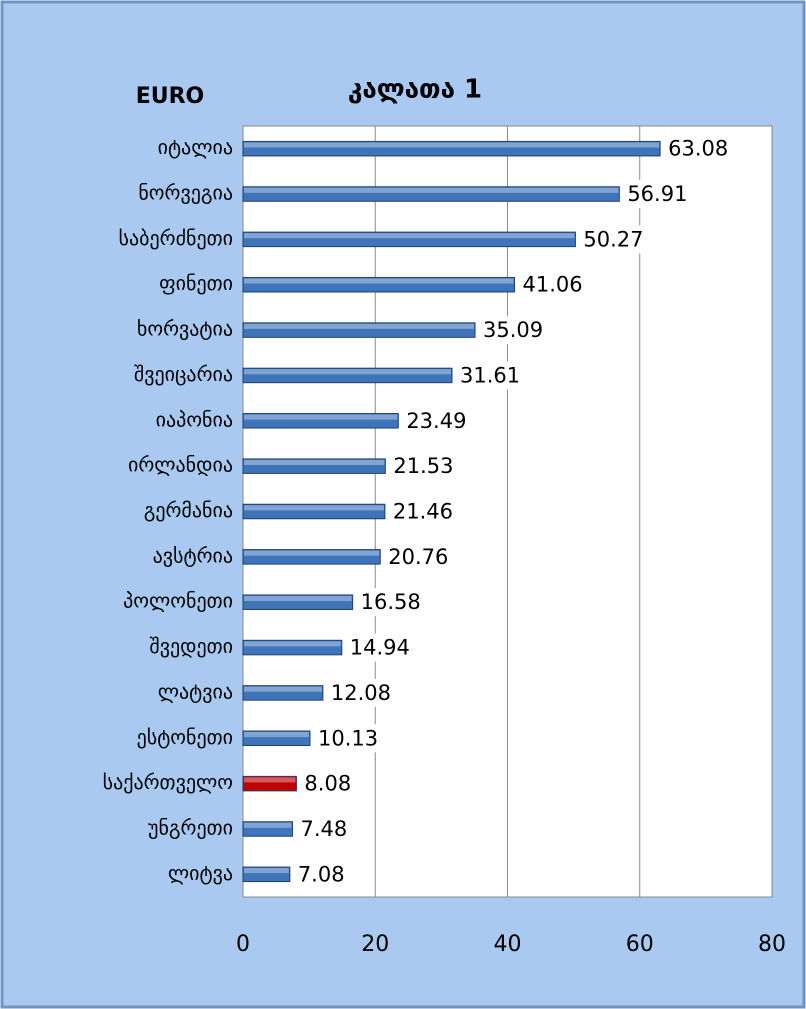  I want to click on value-label: 14.94, so click(380, 648).